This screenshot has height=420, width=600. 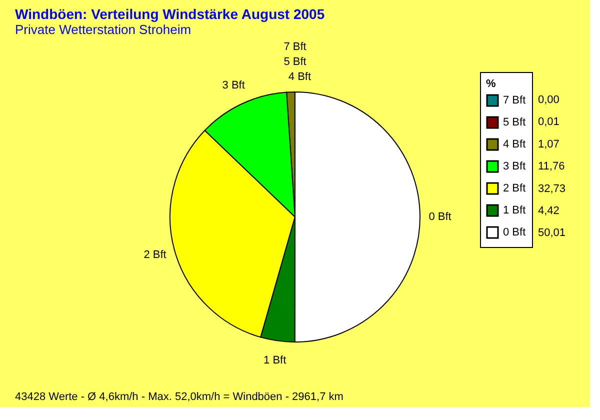 What do you see at coordinates (514, 188) in the screenshot?
I see `legend-label: 2 Bft` at bounding box center [514, 188].